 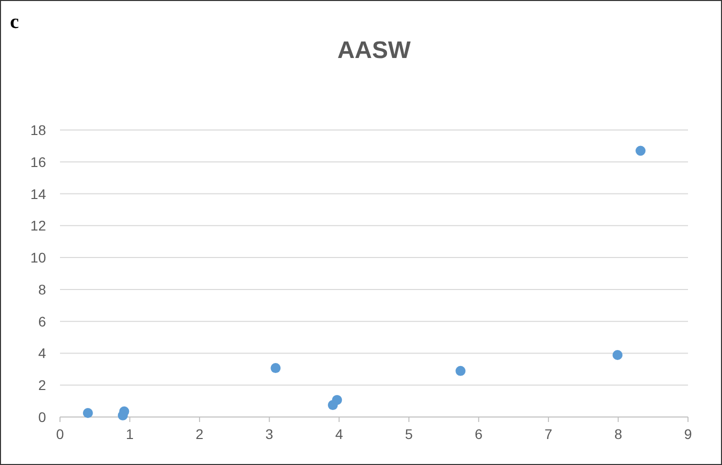 I want to click on x-tick-label: 2, so click(x=200, y=434).